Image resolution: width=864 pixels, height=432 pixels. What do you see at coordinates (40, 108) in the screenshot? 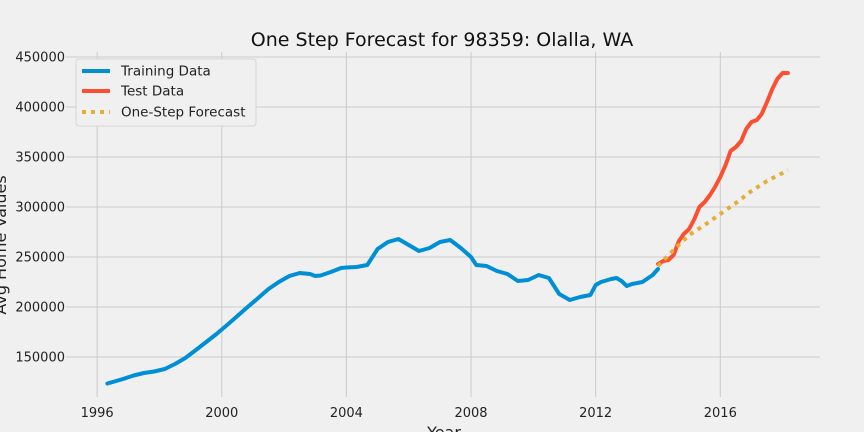
I see `y-tick-label: 400000` at bounding box center [40, 108].